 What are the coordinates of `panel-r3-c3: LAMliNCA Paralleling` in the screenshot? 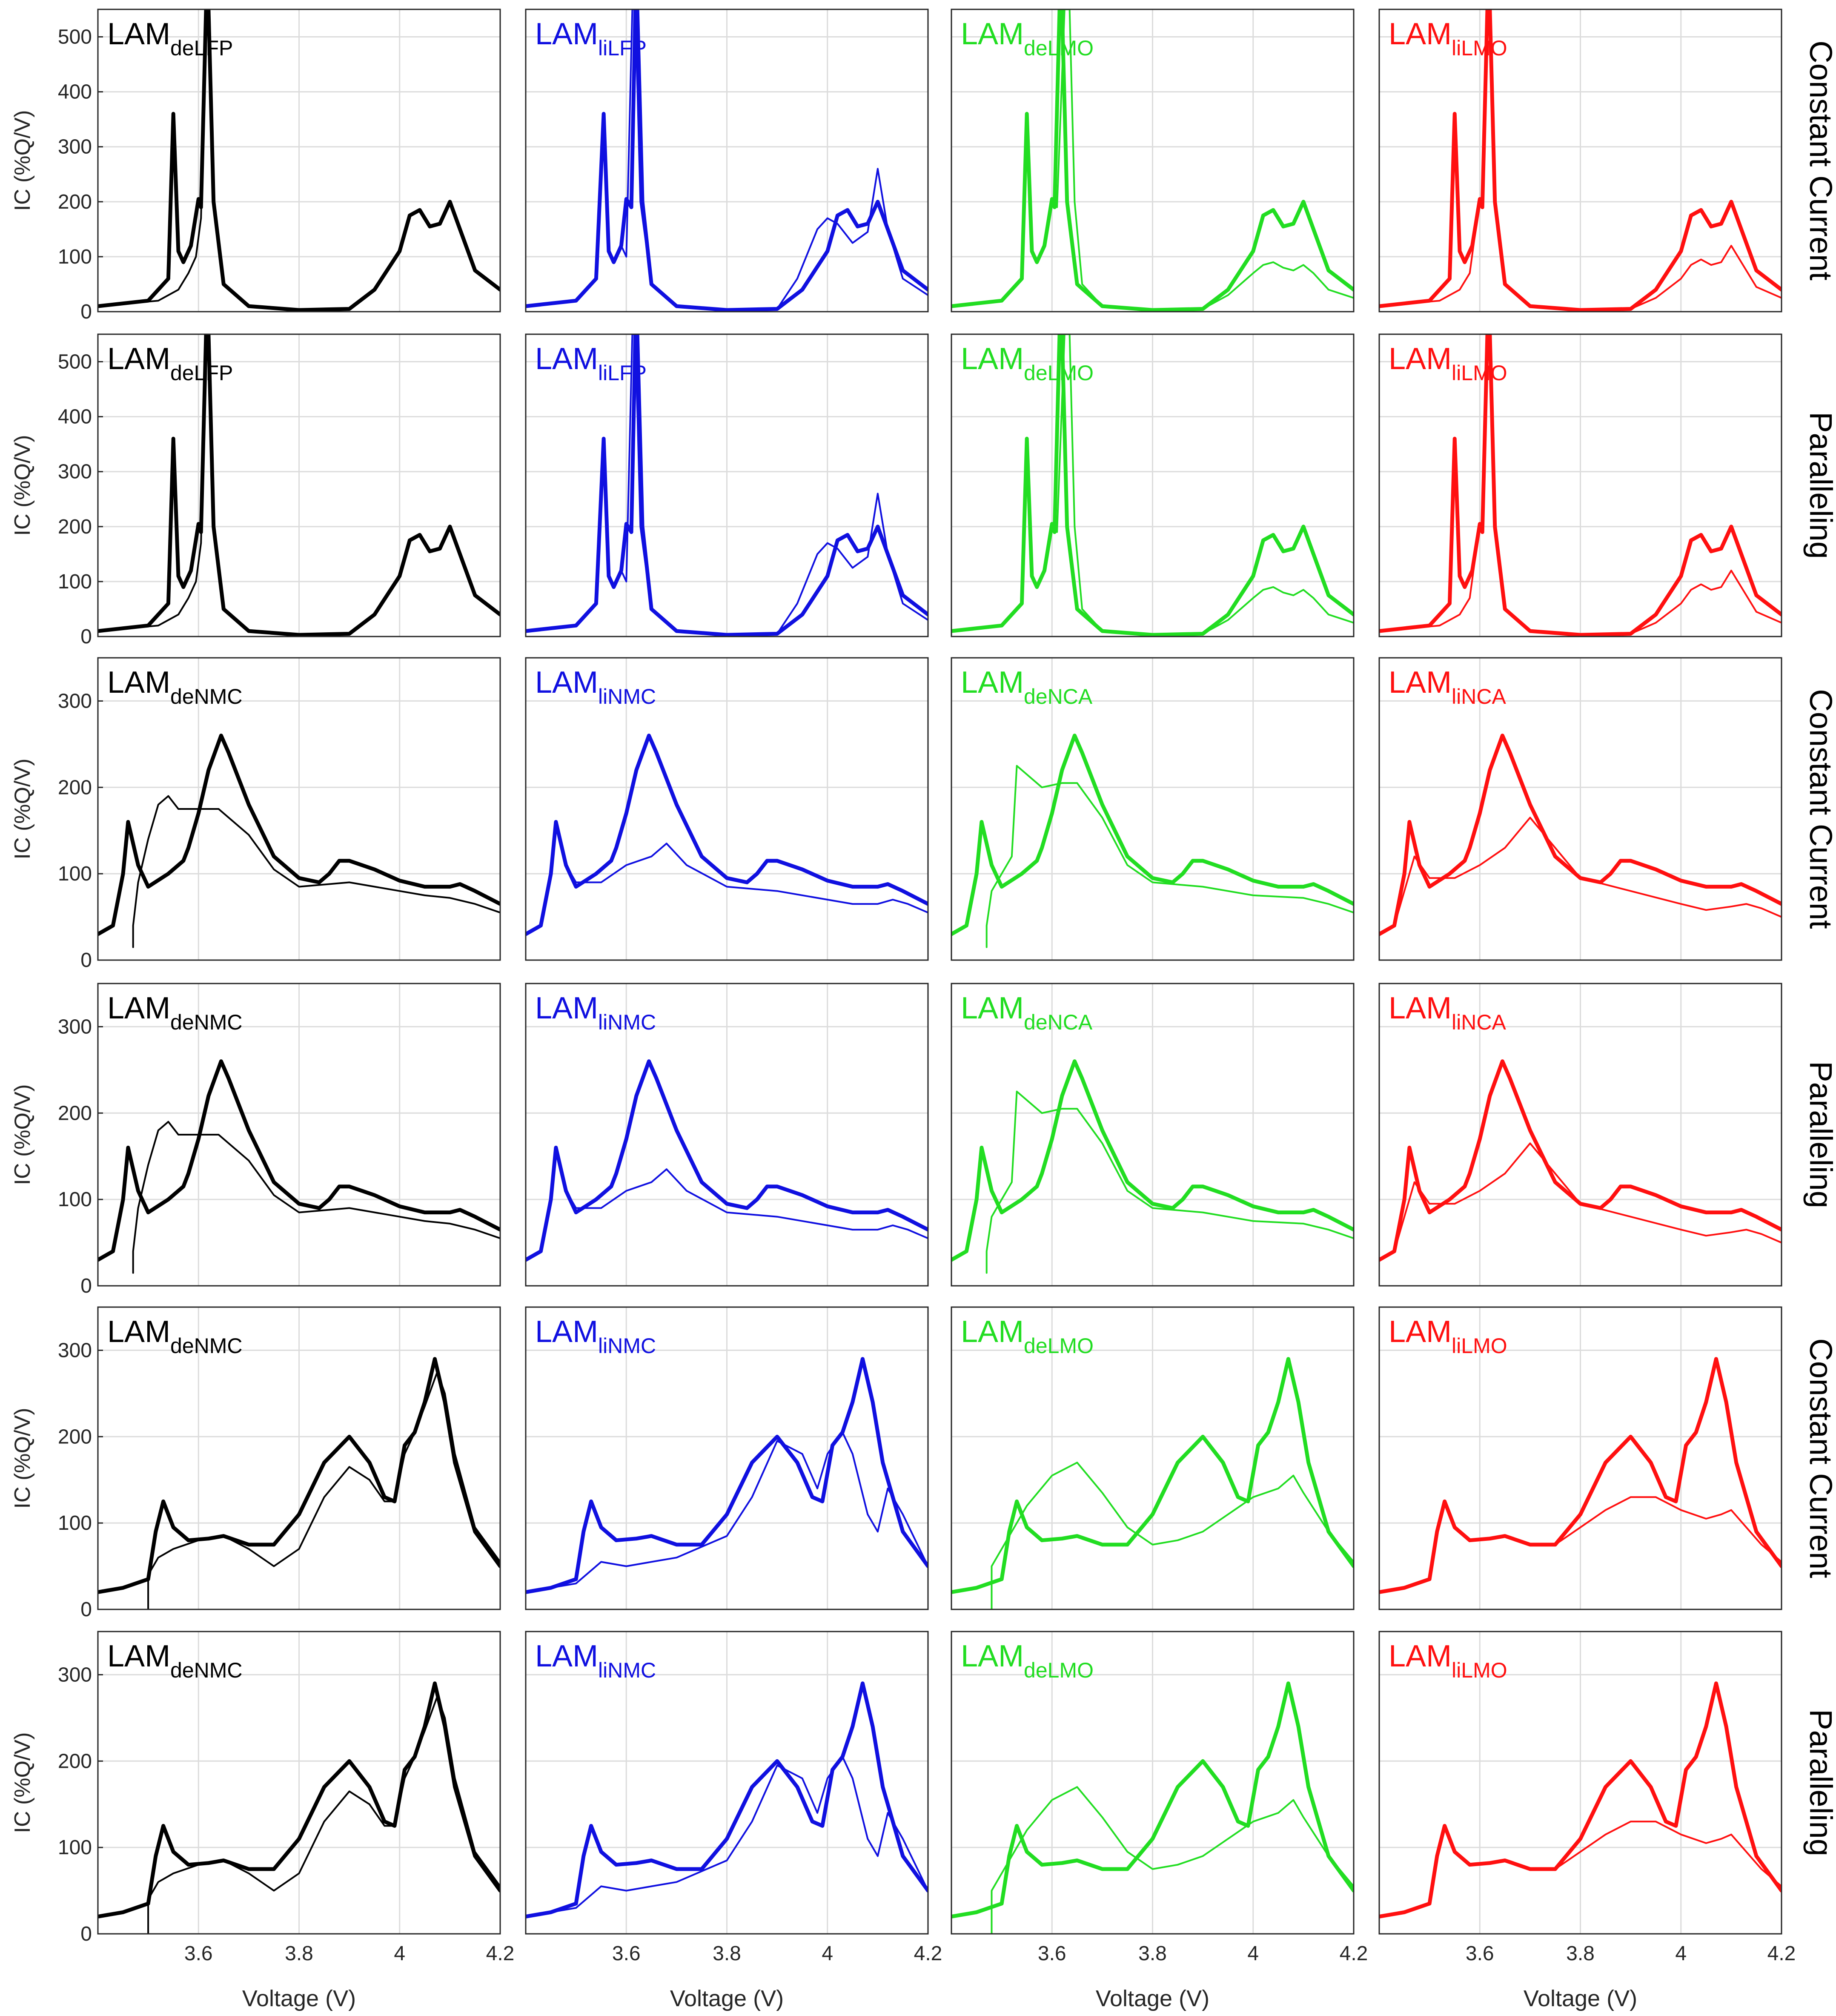 It's located at (1607, 1135).